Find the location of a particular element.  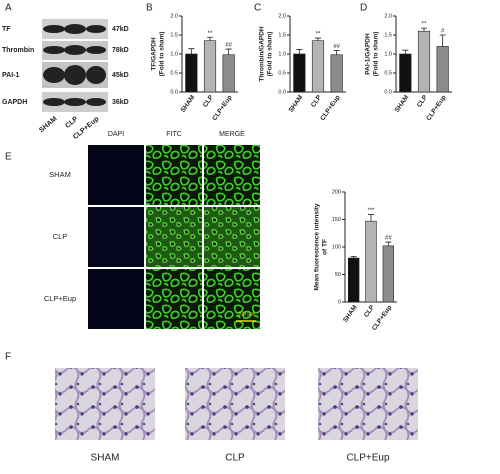

y-tick-label: 100 is located at coordinates (336, 247).